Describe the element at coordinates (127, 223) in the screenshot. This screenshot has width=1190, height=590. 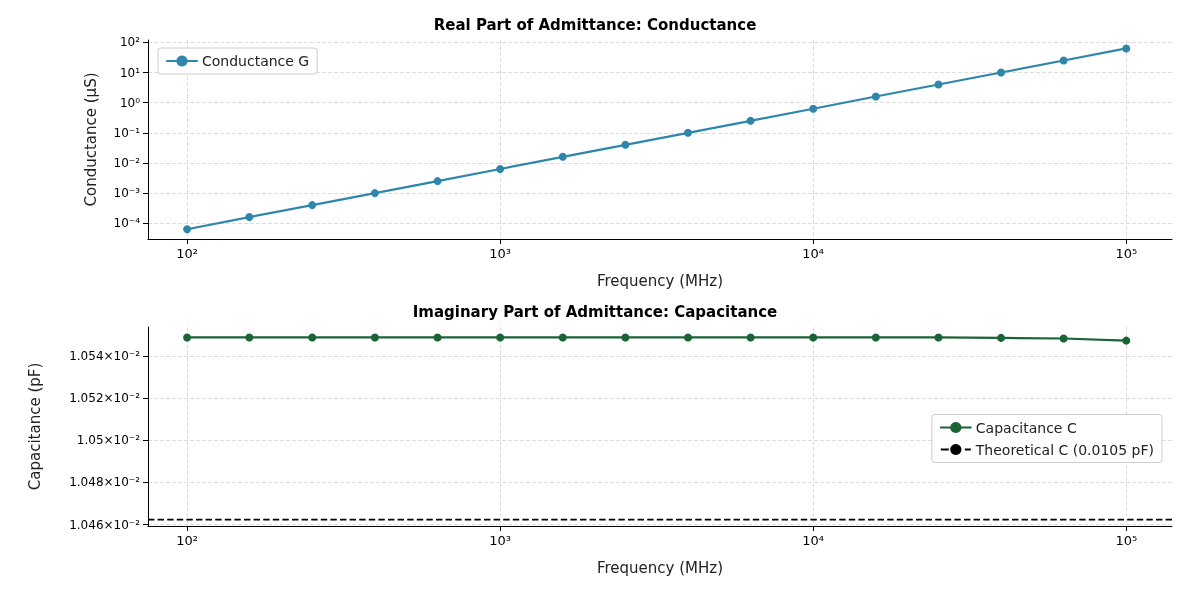
I see `y-tick-label: 10⁻⁴` at that location.